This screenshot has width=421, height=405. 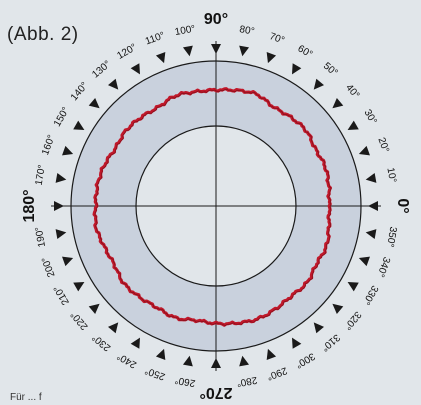 I want to click on angle-label-190: 190°, so click(x=41, y=237).